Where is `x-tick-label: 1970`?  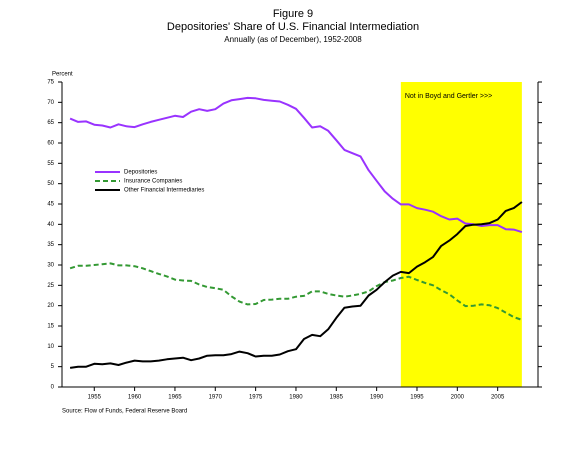 x-tick-label: 1970 is located at coordinates (216, 398).